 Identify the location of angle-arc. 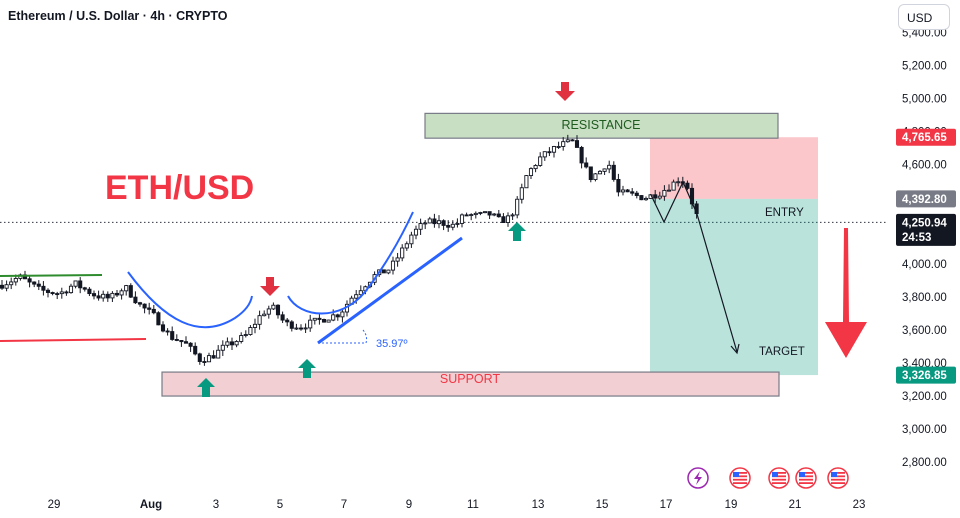
(343, 336).